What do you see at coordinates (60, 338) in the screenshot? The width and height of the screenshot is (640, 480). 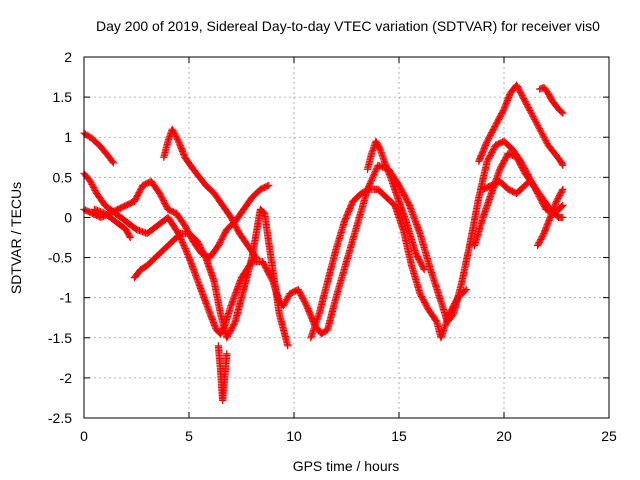 I see `y-tick-label: -1.5` at bounding box center [60, 338].